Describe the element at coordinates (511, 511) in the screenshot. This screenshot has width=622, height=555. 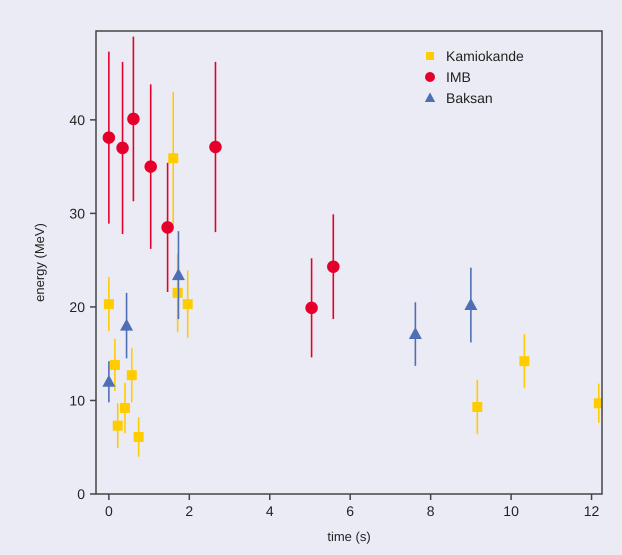
I see `x-tick-label: 10` at that location.